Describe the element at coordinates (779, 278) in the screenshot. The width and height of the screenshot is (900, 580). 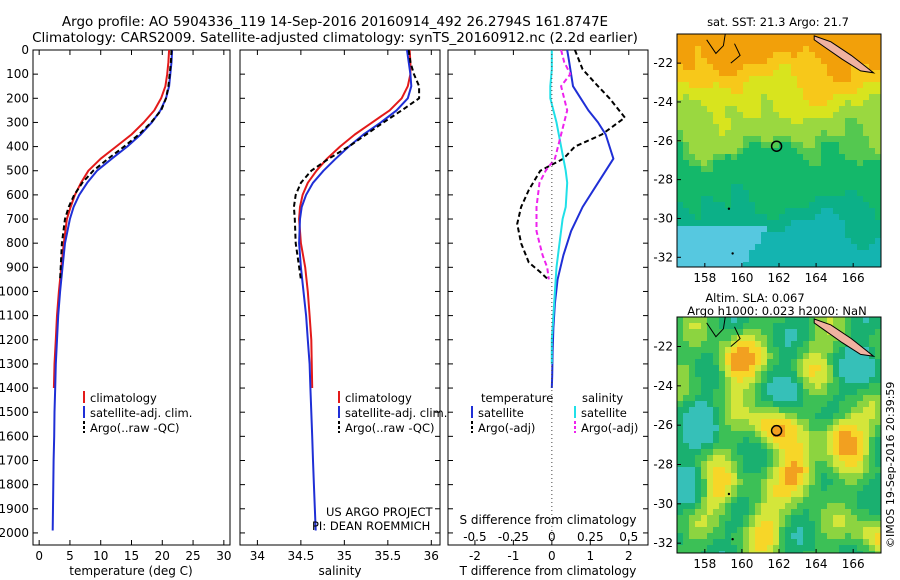
I see `lon-tick-label: 162` at that location.